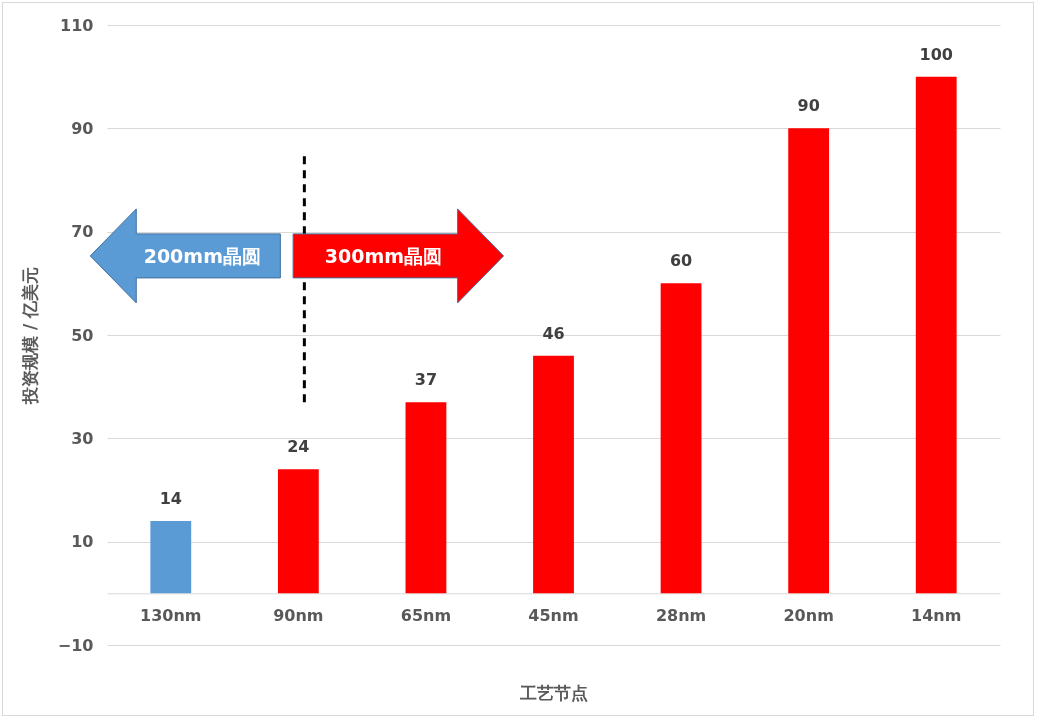 This screenshot has width=1038, height=720. I want to click on y-tick-label: 50, so click(82, 335).